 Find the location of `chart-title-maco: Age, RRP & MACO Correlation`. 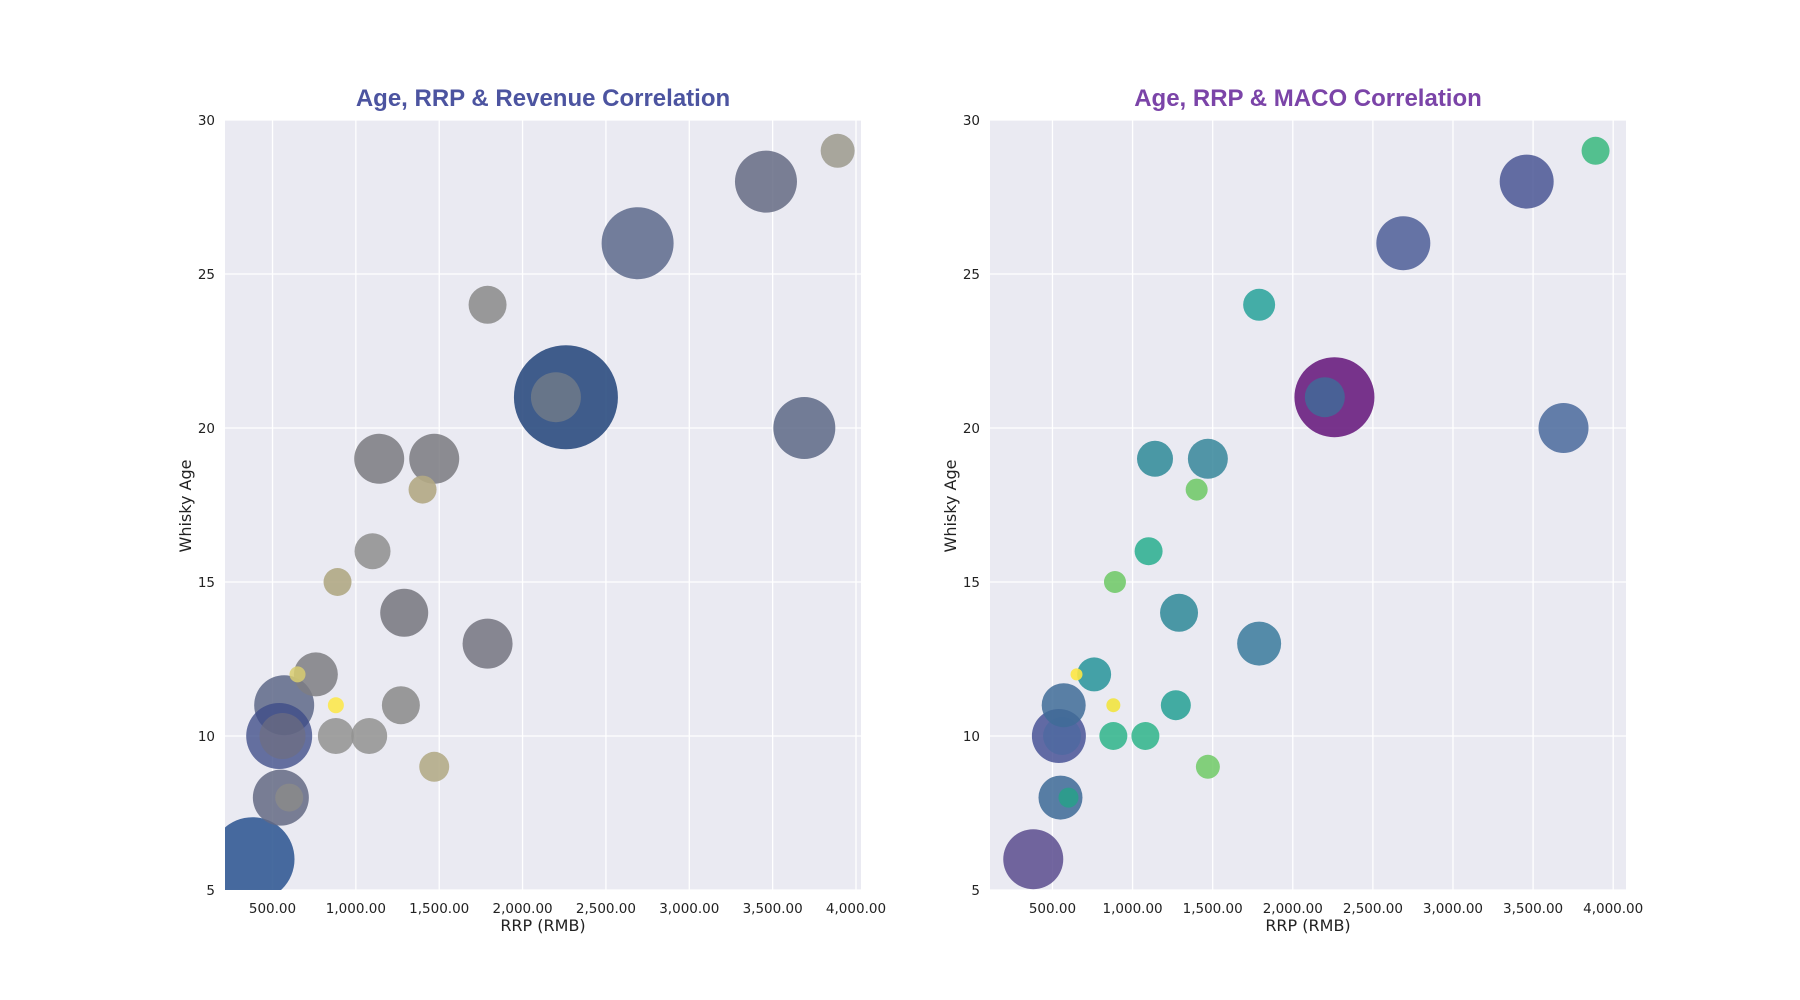

chart-title-maco: Age, RRP & MACO Correlation is located at coordinates (1308, 98).